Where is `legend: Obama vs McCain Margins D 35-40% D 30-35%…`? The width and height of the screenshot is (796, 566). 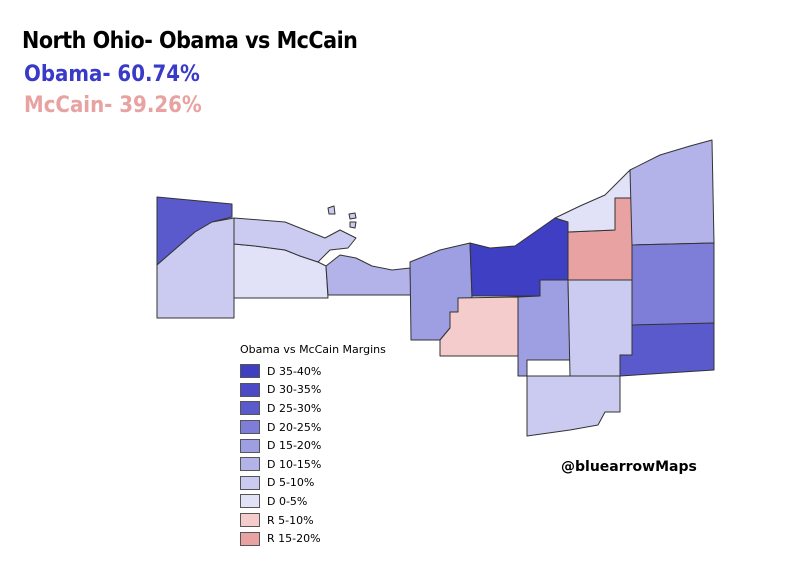 legend: Obama vs McCain Margins D 35-40% D 30-35%… is located at coordinates (313, 445).